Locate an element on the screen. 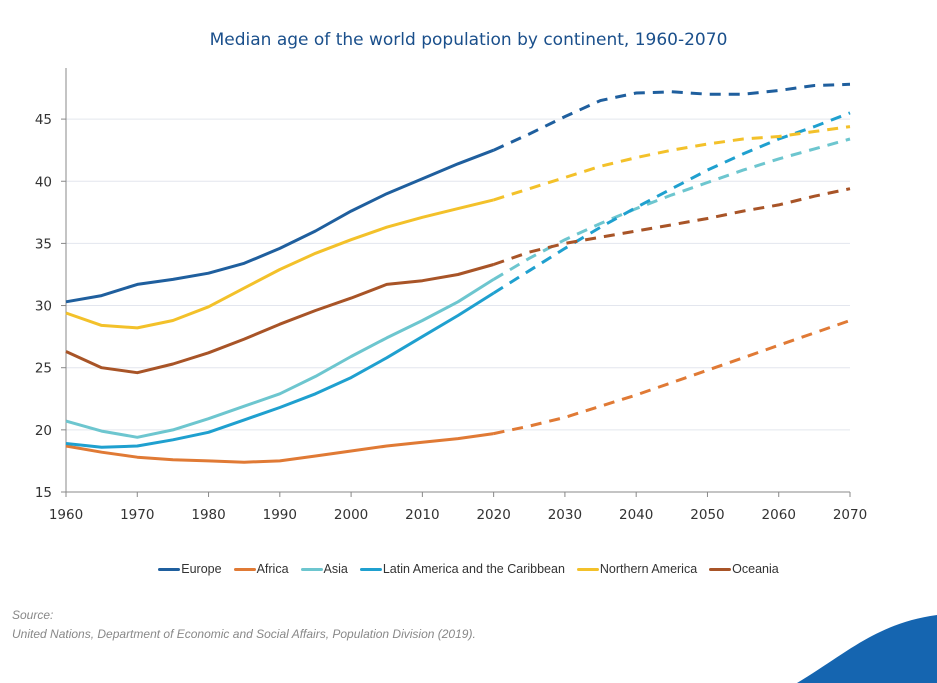 This screenshot has height=683, width=937. series-projection-asia is located at coordinates (671, 209).